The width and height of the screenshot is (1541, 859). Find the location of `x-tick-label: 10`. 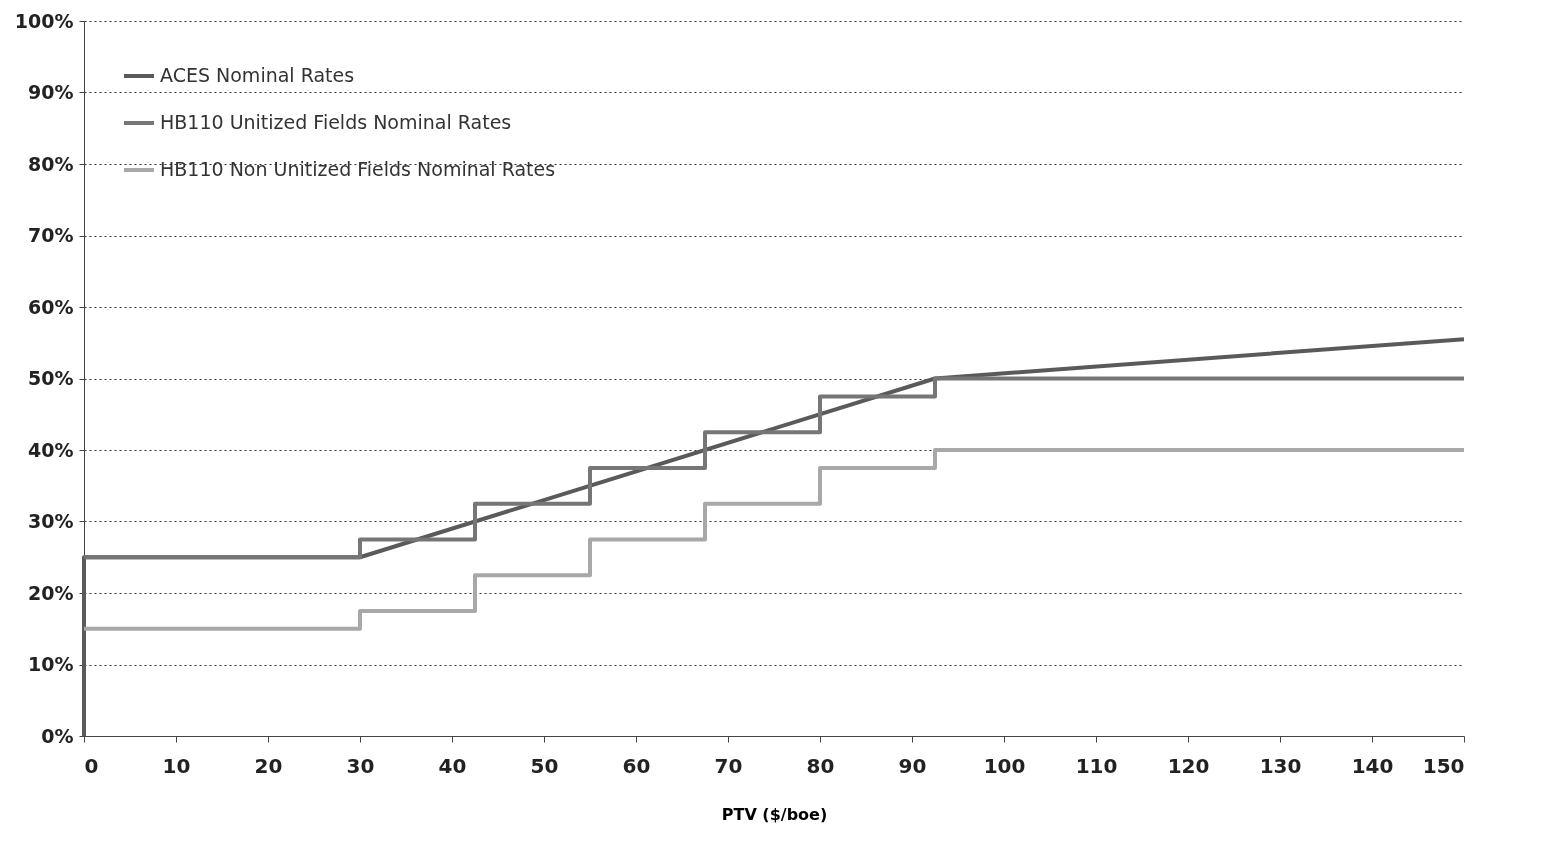

x-tick-label: 10 is located at coordinates (176, 765).